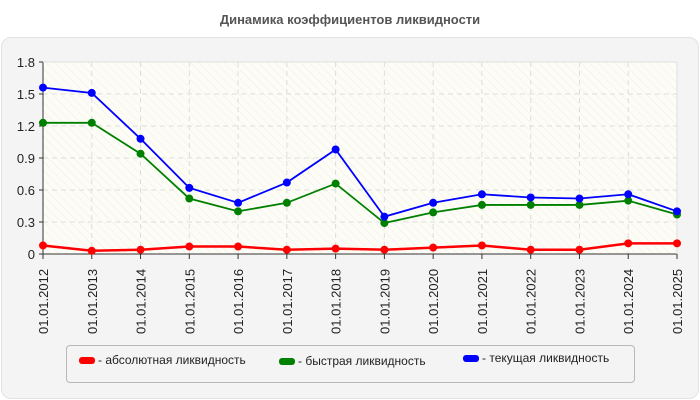  I want to click on y-tick-label: 0.9, so click(26, 158).